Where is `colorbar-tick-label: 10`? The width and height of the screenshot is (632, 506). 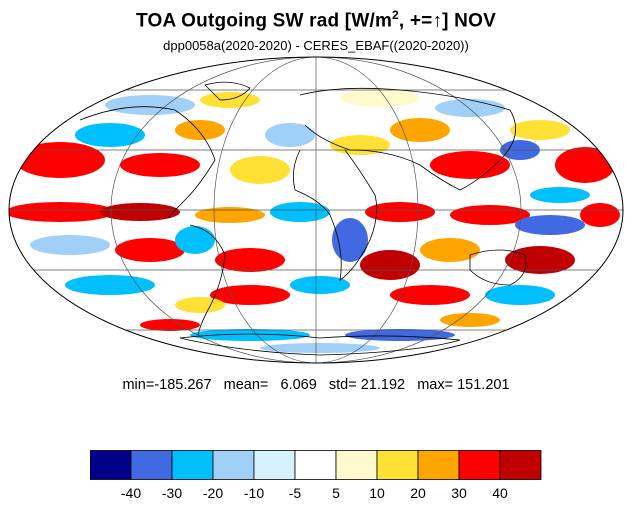
colorbar-tick-label: 10 is located at coordinates (377, 493).